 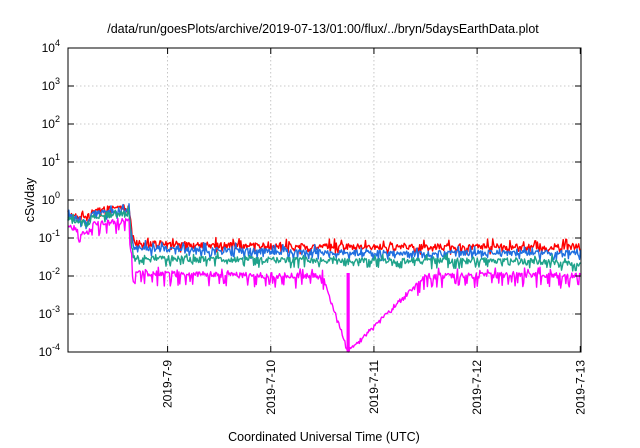 What do you see at coordinates (49, 350) in the screenshot?
I see `y-tick-label: 10⁻⁴` at bounding box center [49, 350].